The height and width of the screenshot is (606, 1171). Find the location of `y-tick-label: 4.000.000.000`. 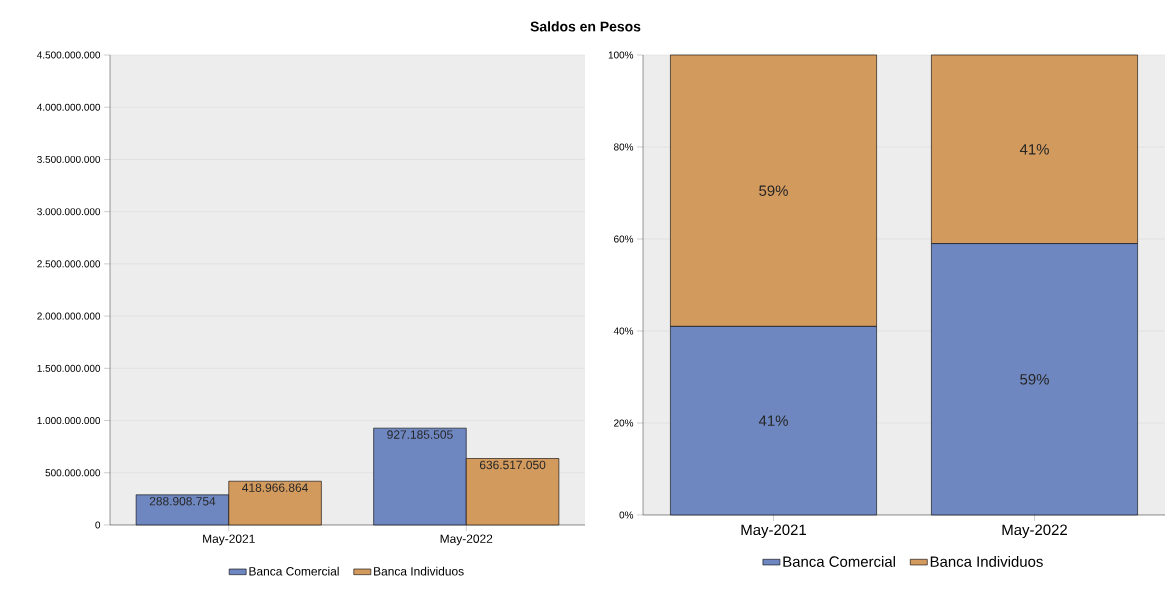

y-tick-label: 4.000.000.000 is located at coordinates (69, 107).